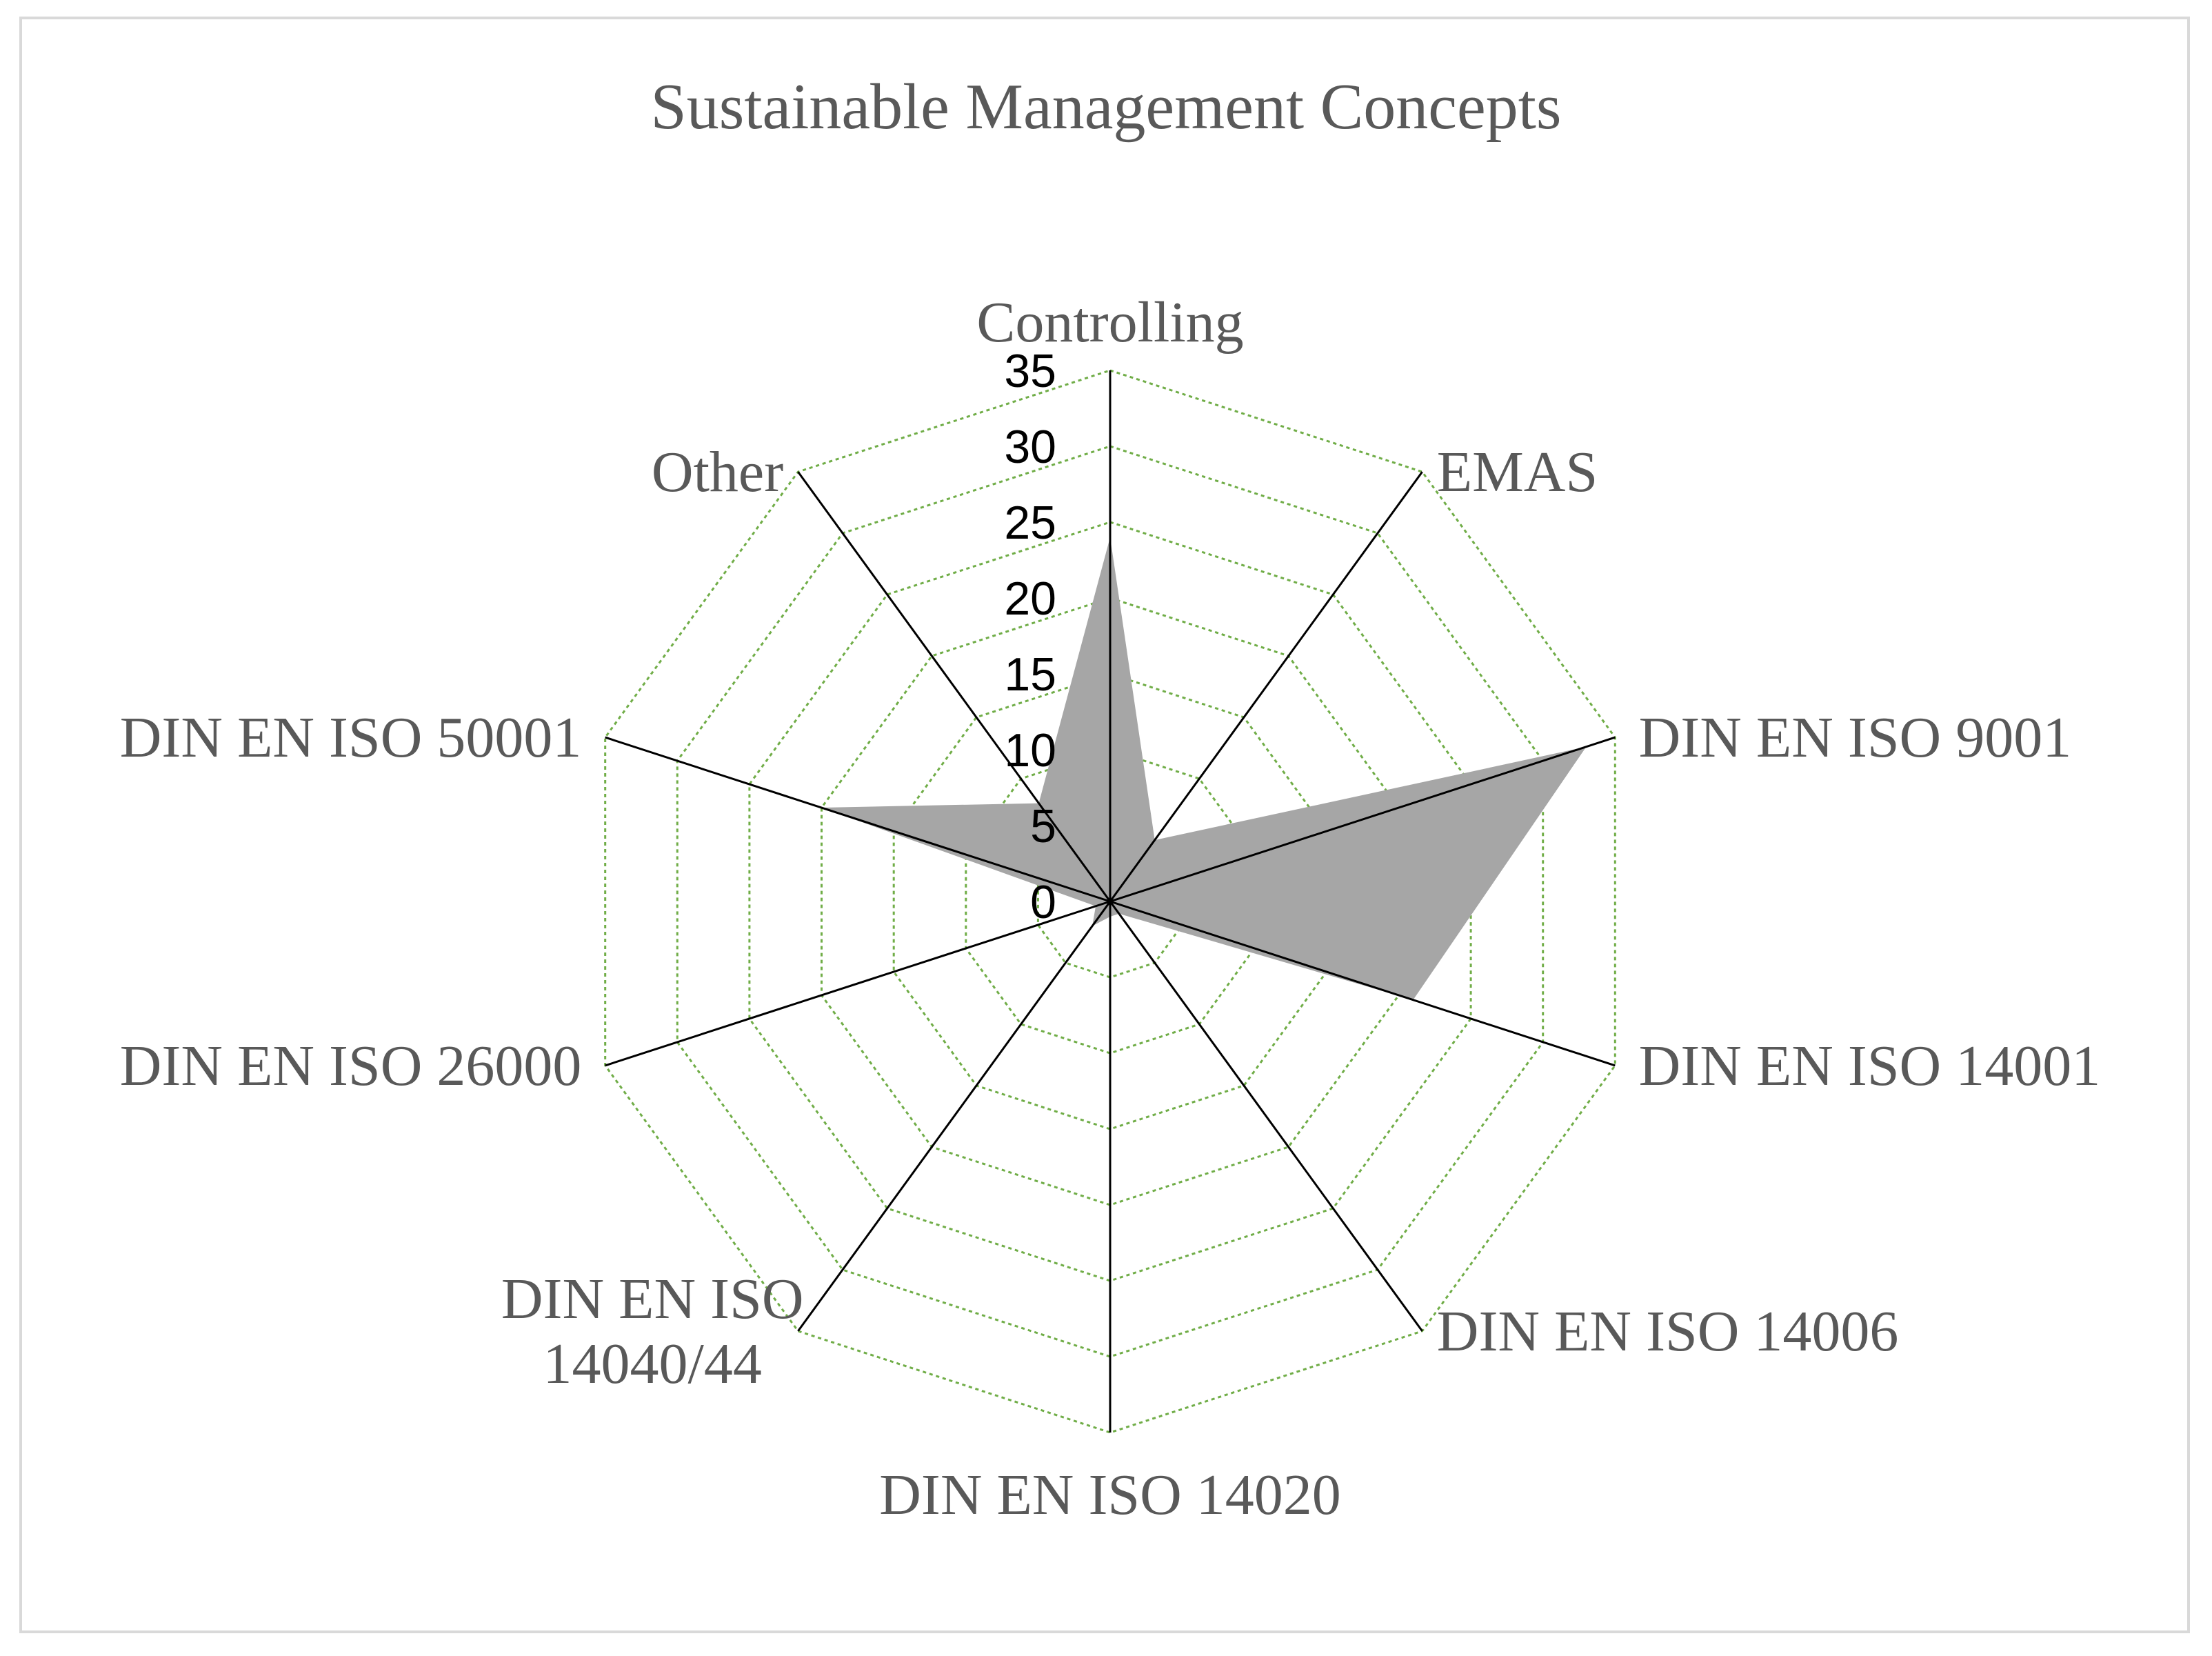  Describe the element at coordinates (1870, 1066) in the screenshot. I see `category-label: DIN EN ISO 14001` at that location.